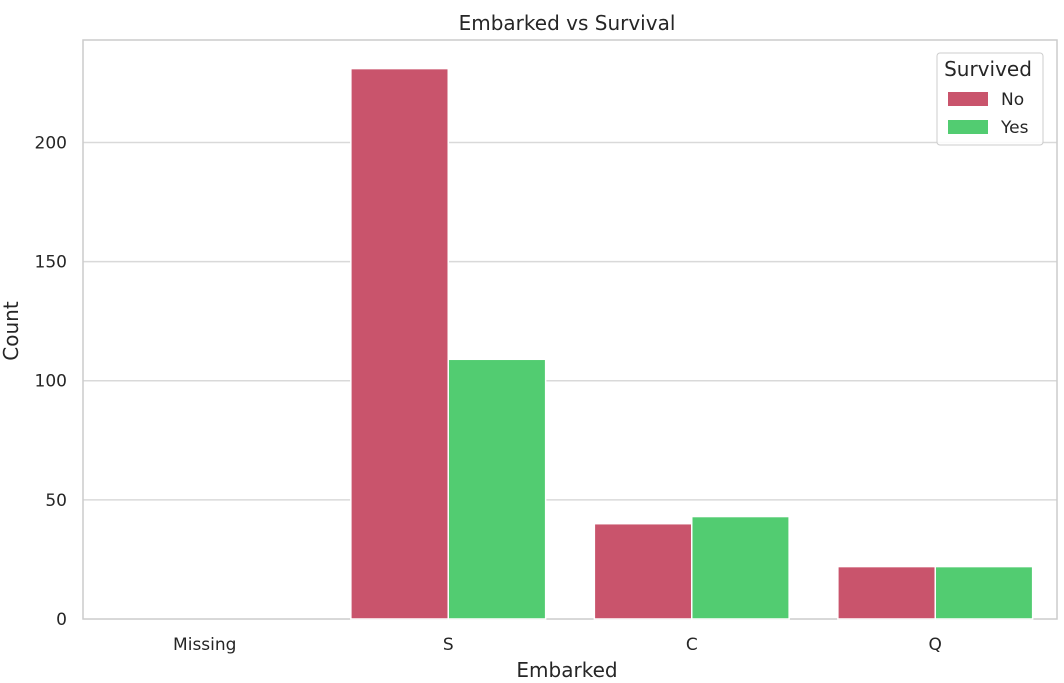  What do you see at coordinates (1014, 128) in the screenshot?
I see `legend-label-yes: Yes` at bounding box center [1014, 128].